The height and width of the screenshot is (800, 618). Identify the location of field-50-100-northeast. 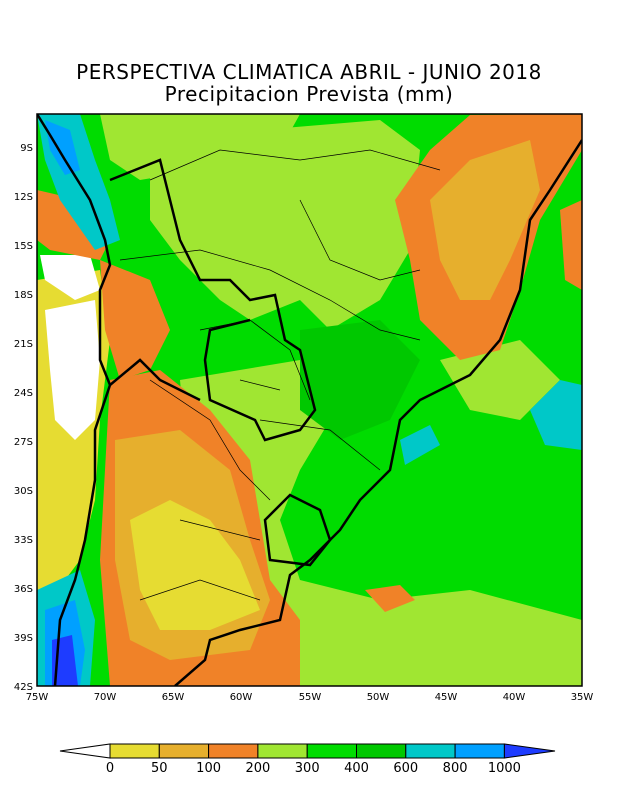
(485, 220).